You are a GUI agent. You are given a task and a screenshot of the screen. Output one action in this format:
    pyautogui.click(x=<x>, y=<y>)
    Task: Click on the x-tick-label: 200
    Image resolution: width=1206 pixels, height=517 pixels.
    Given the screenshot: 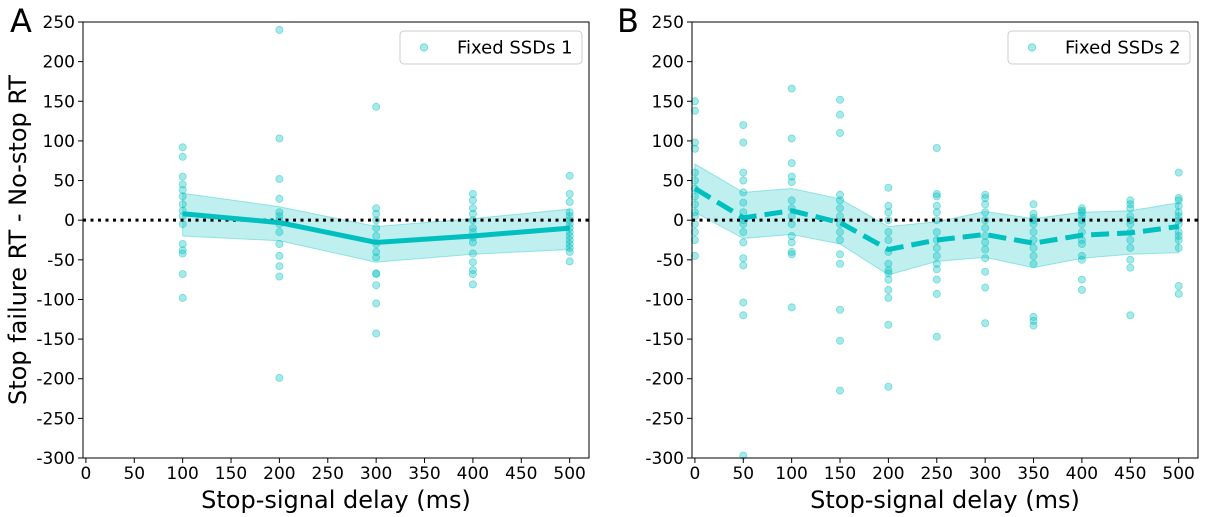 What is the action you would take?
    pyautogui.click(x=888, y=474)
    